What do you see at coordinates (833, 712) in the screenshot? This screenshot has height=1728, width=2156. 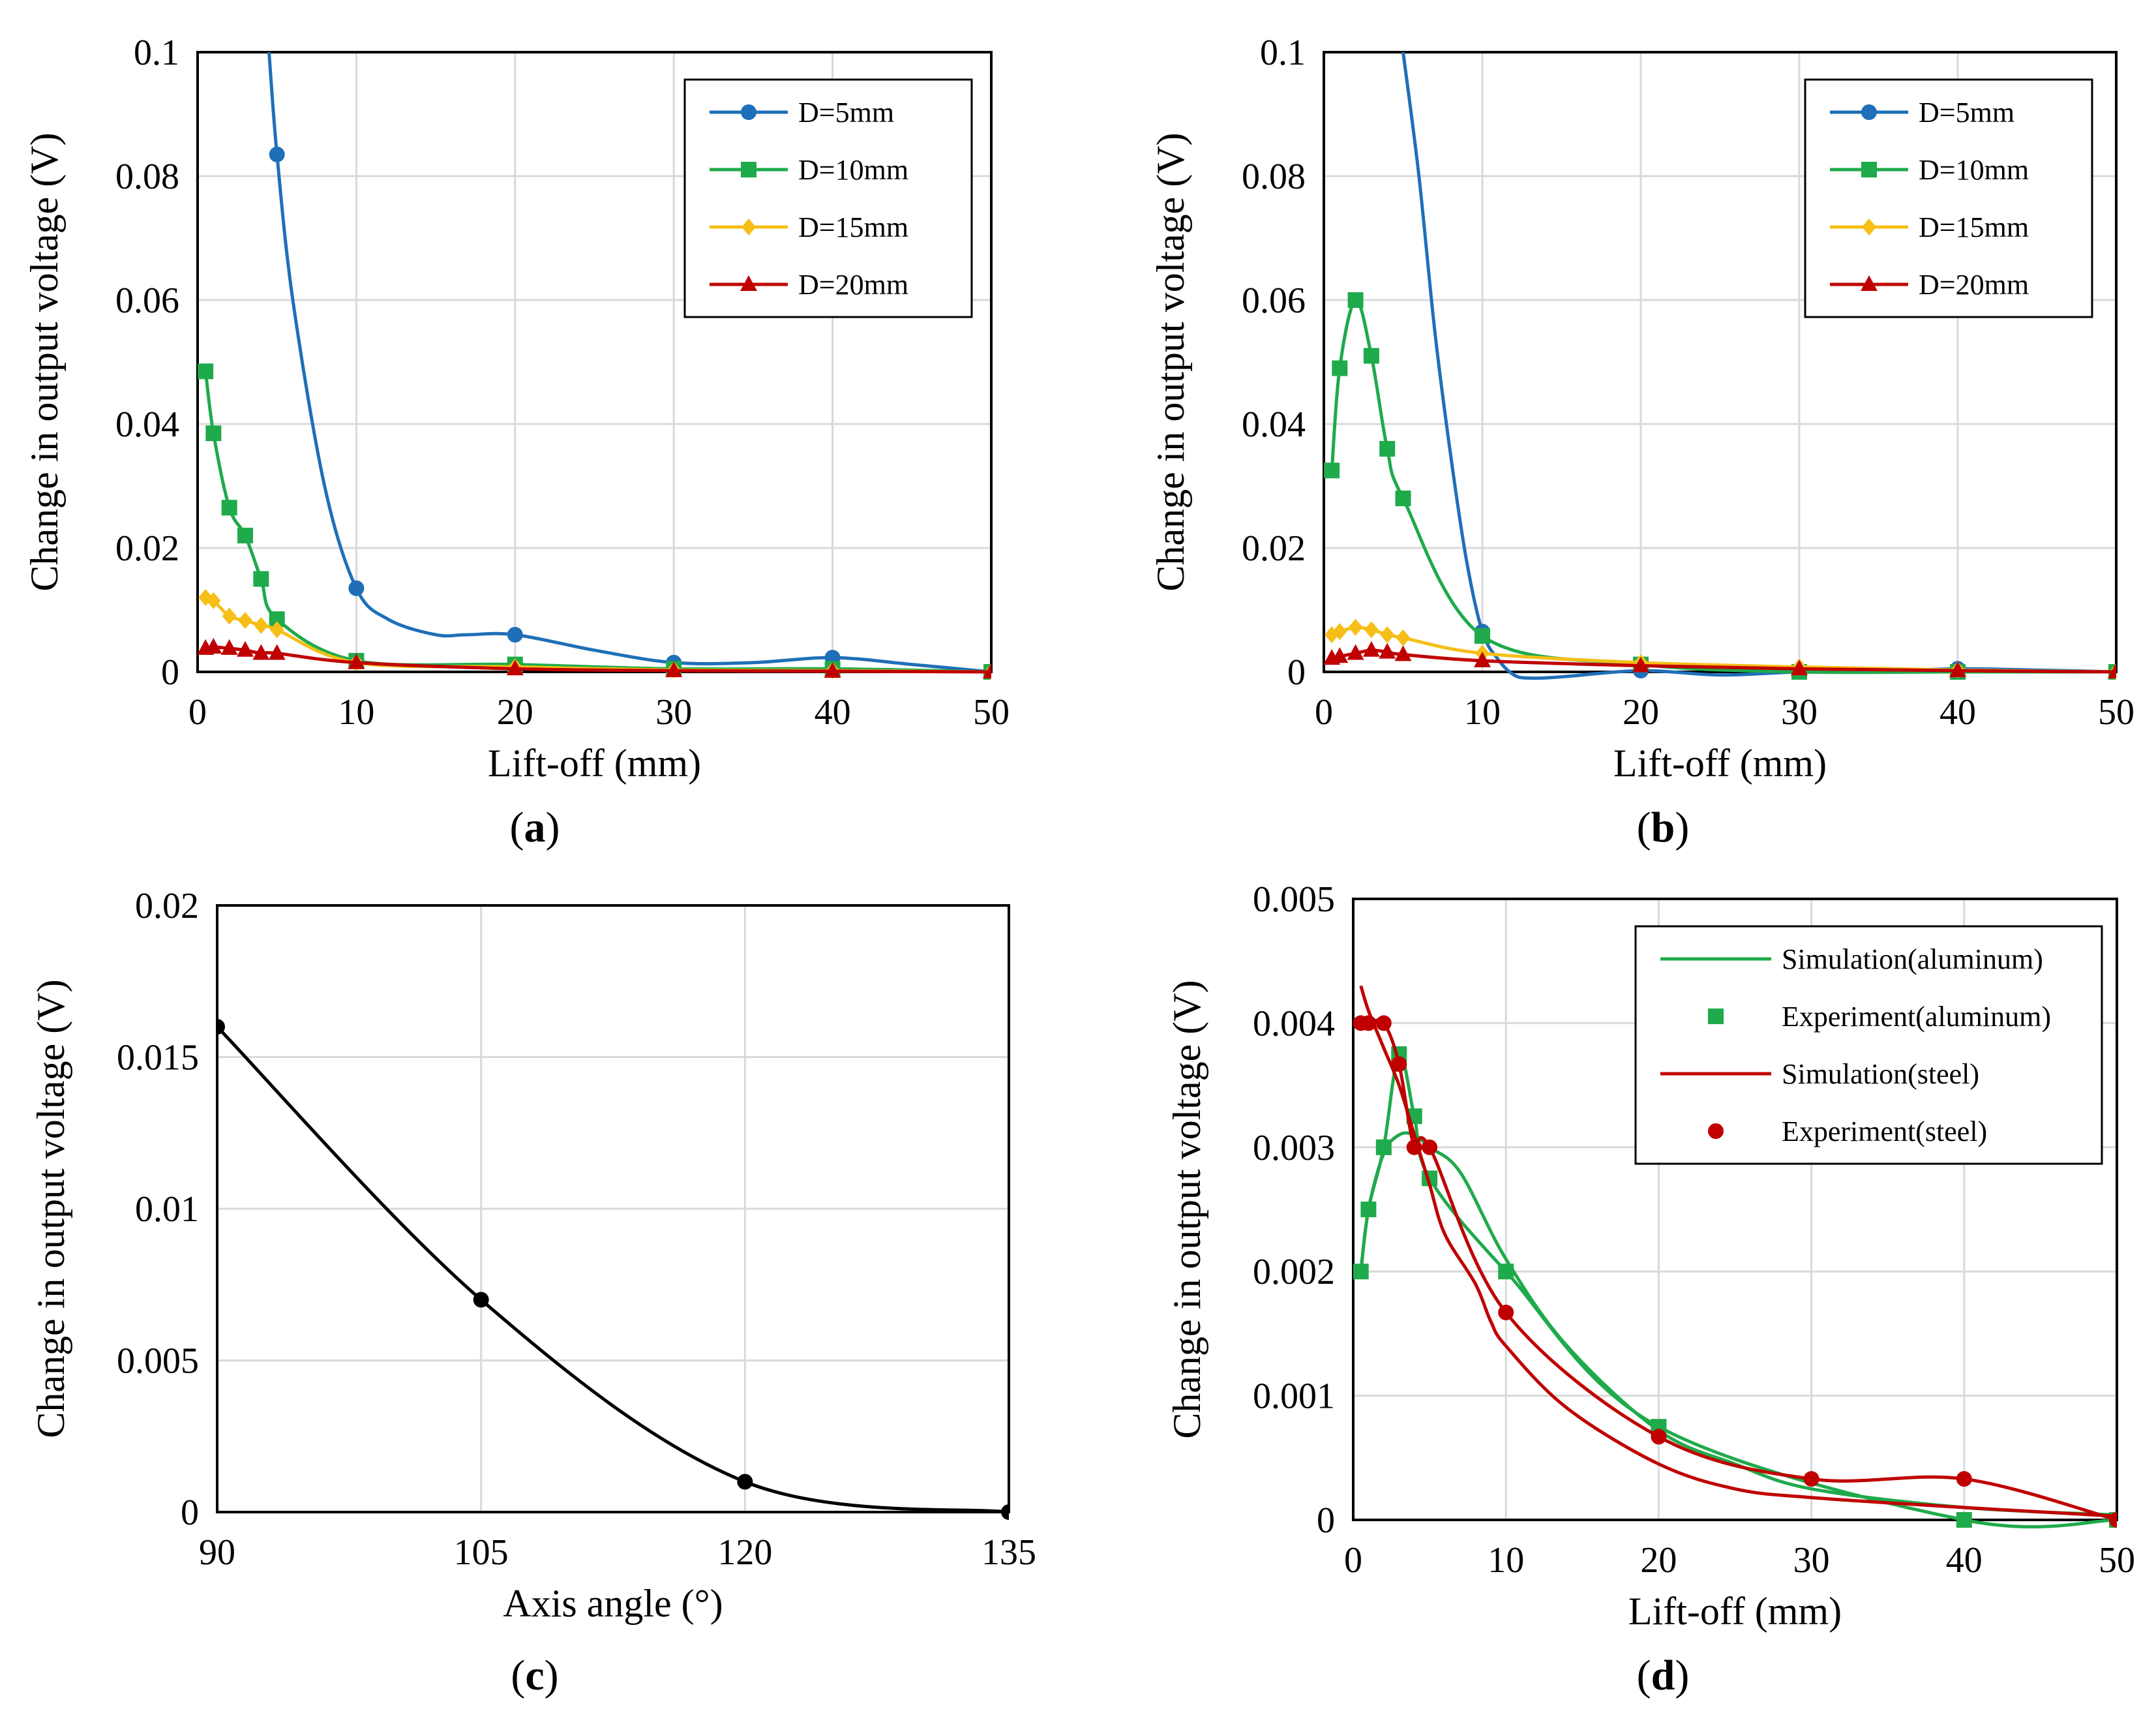 I see `x-tick-label: 40` at bounding box center [833, 712].